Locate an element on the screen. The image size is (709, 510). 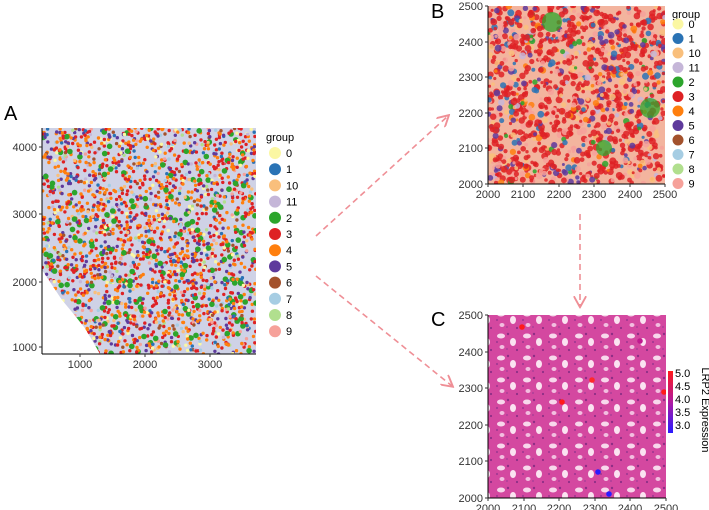
legend-label: 1 is located at coordinates (289, 170).